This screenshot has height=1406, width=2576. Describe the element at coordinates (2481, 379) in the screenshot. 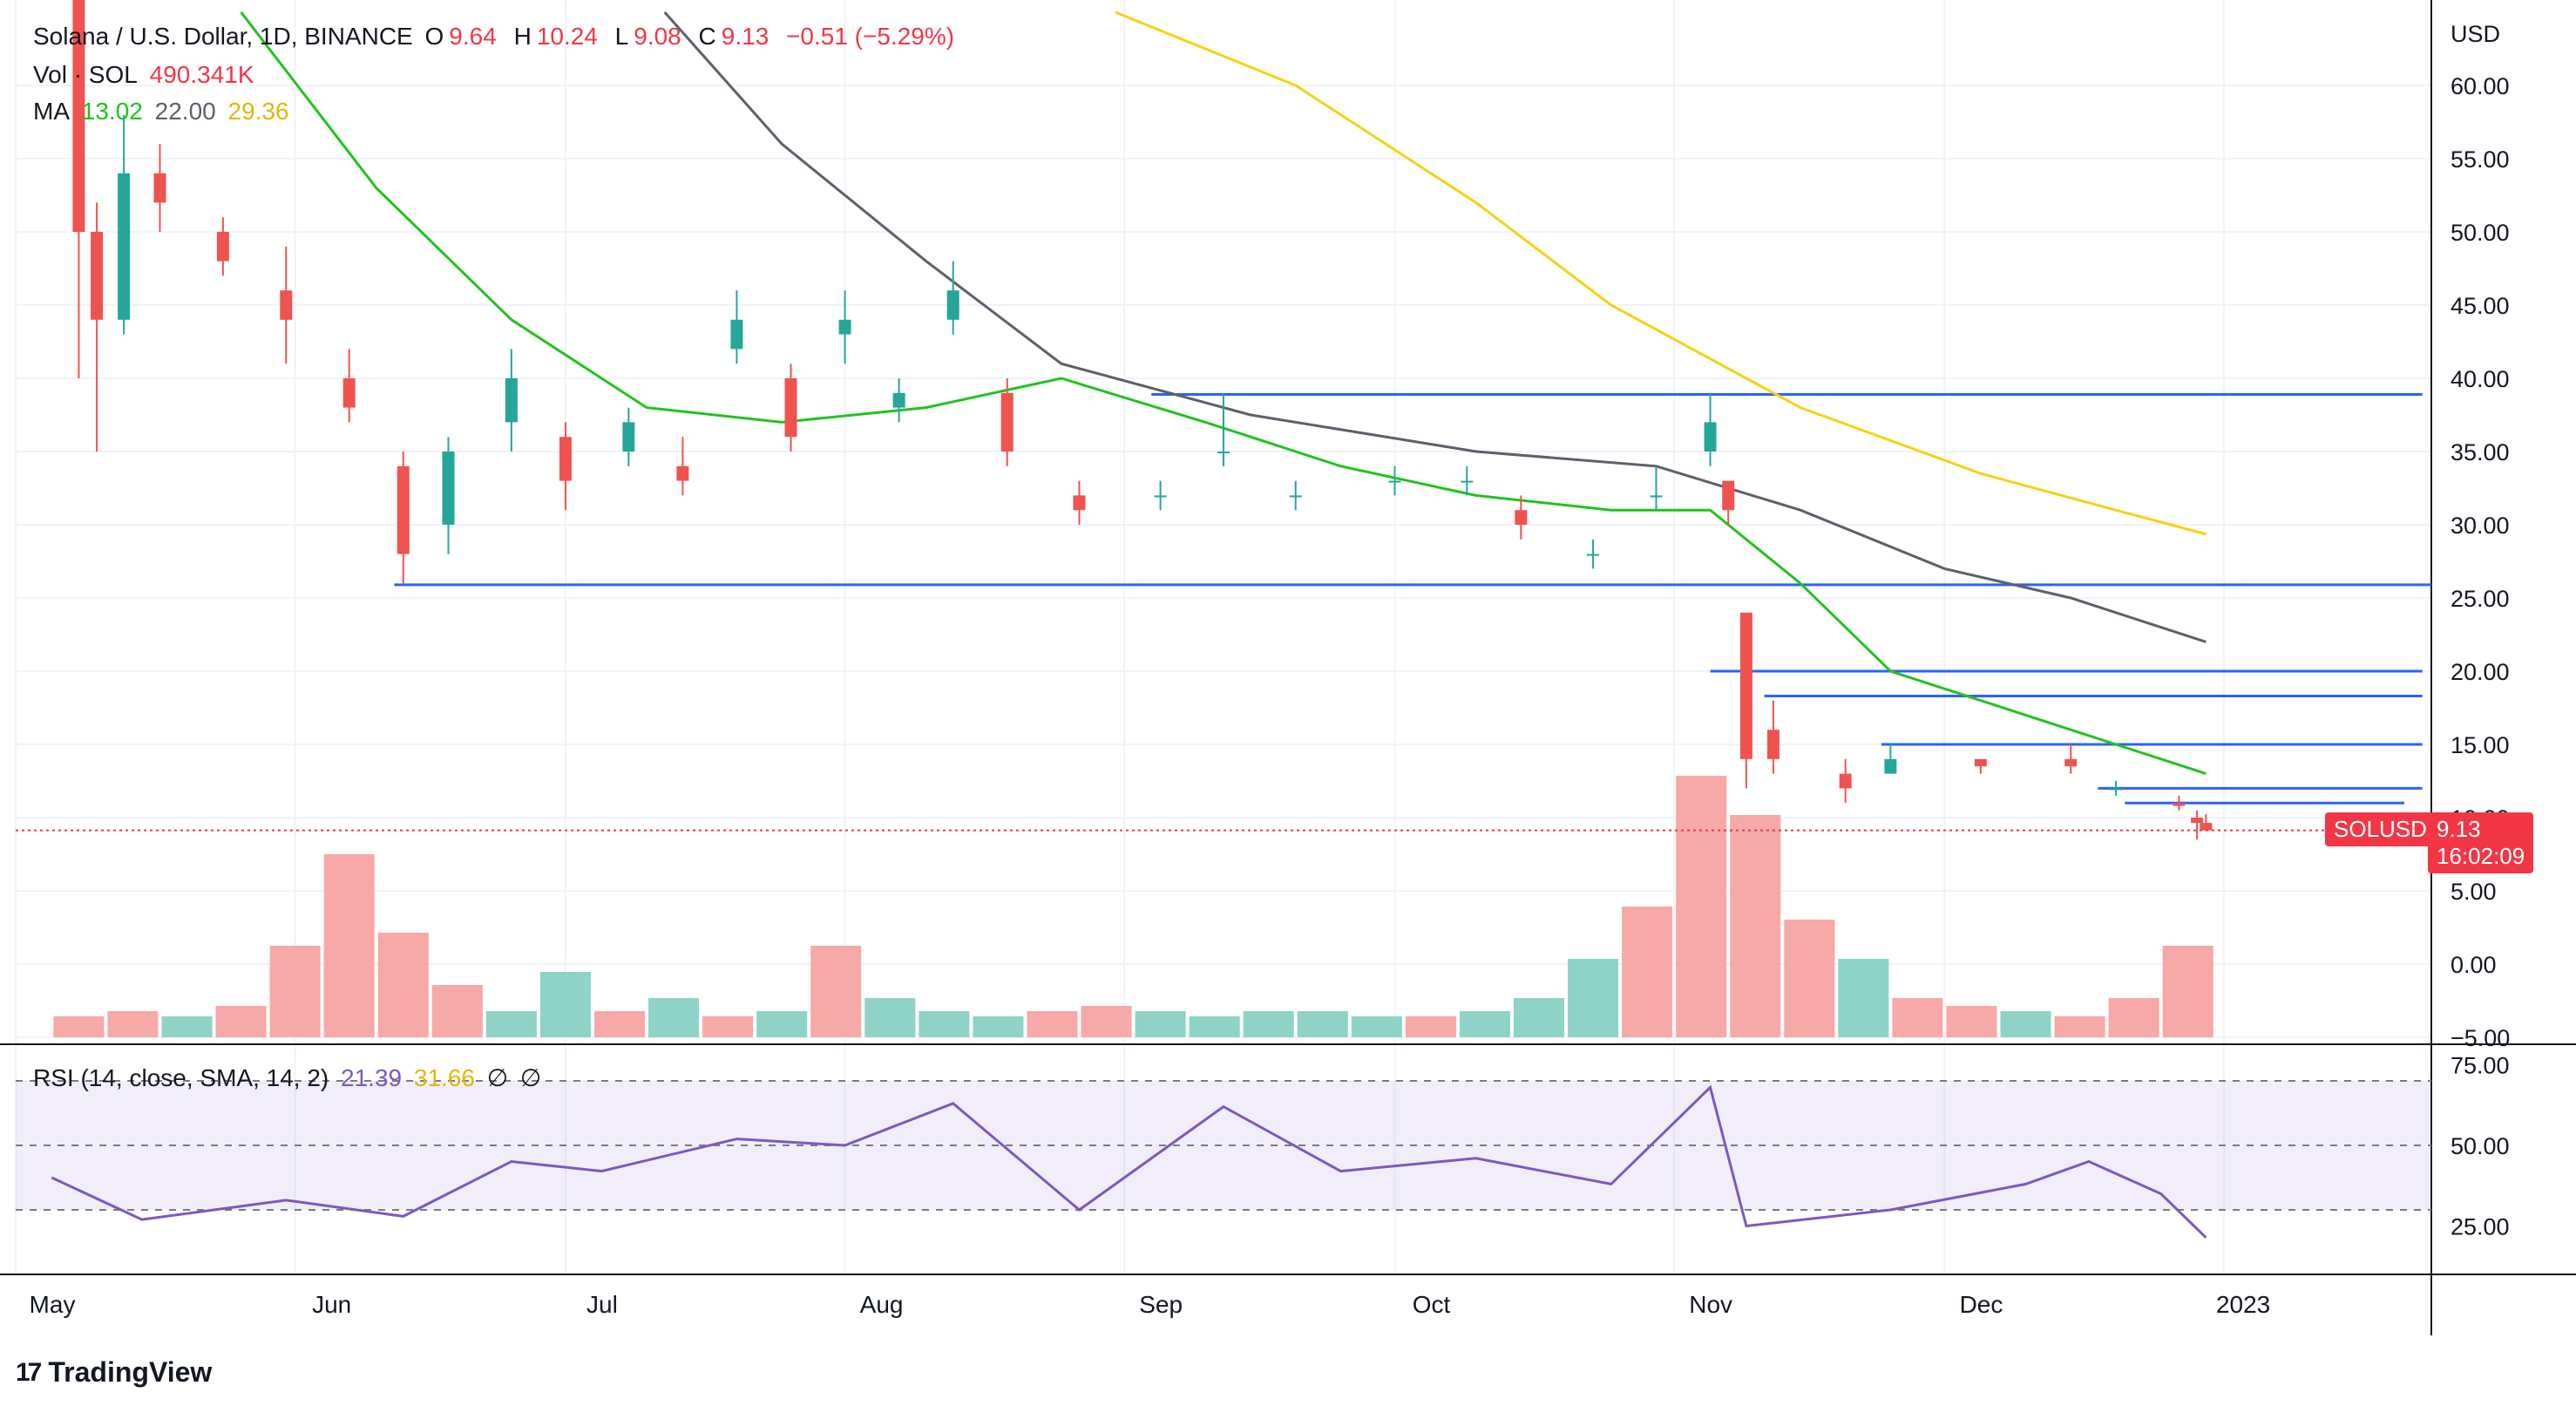

I see `price-tick-label: 40.00` at that location.